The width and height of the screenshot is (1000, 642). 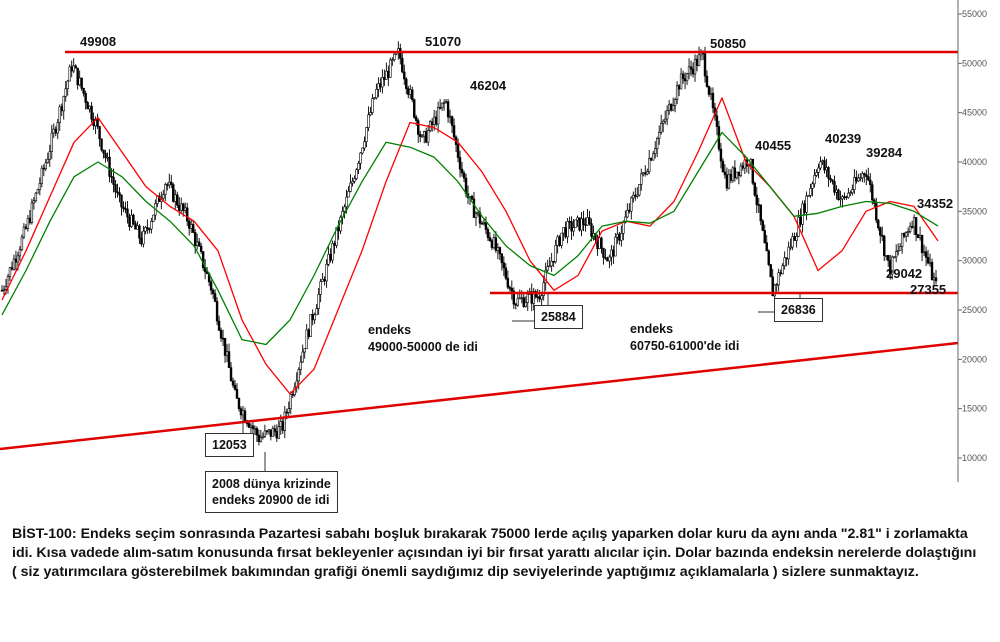 I want to click on peak-label: 39284, so click(x=884, y=152).